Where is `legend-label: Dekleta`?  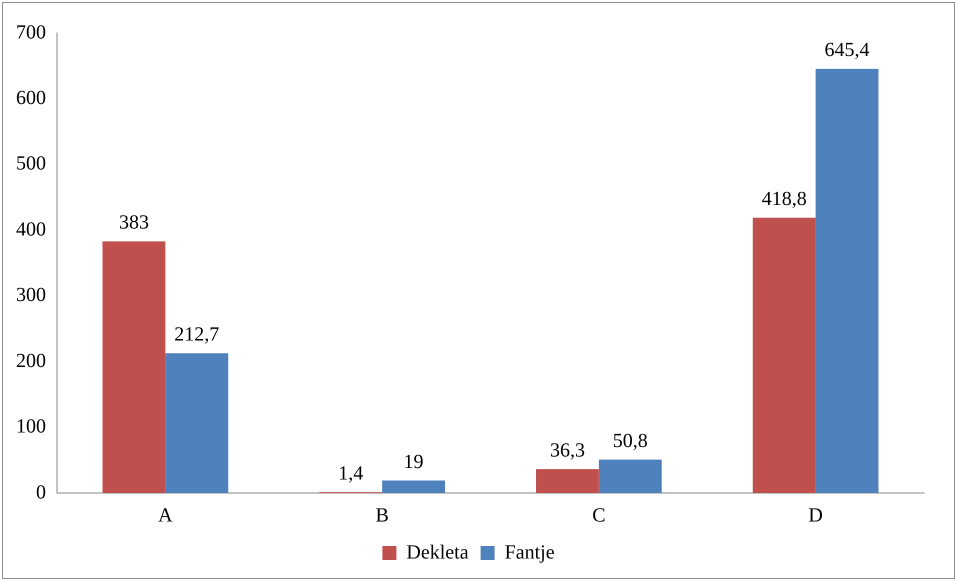 legend-label: Dekleta is located at coordinates (437, 552).